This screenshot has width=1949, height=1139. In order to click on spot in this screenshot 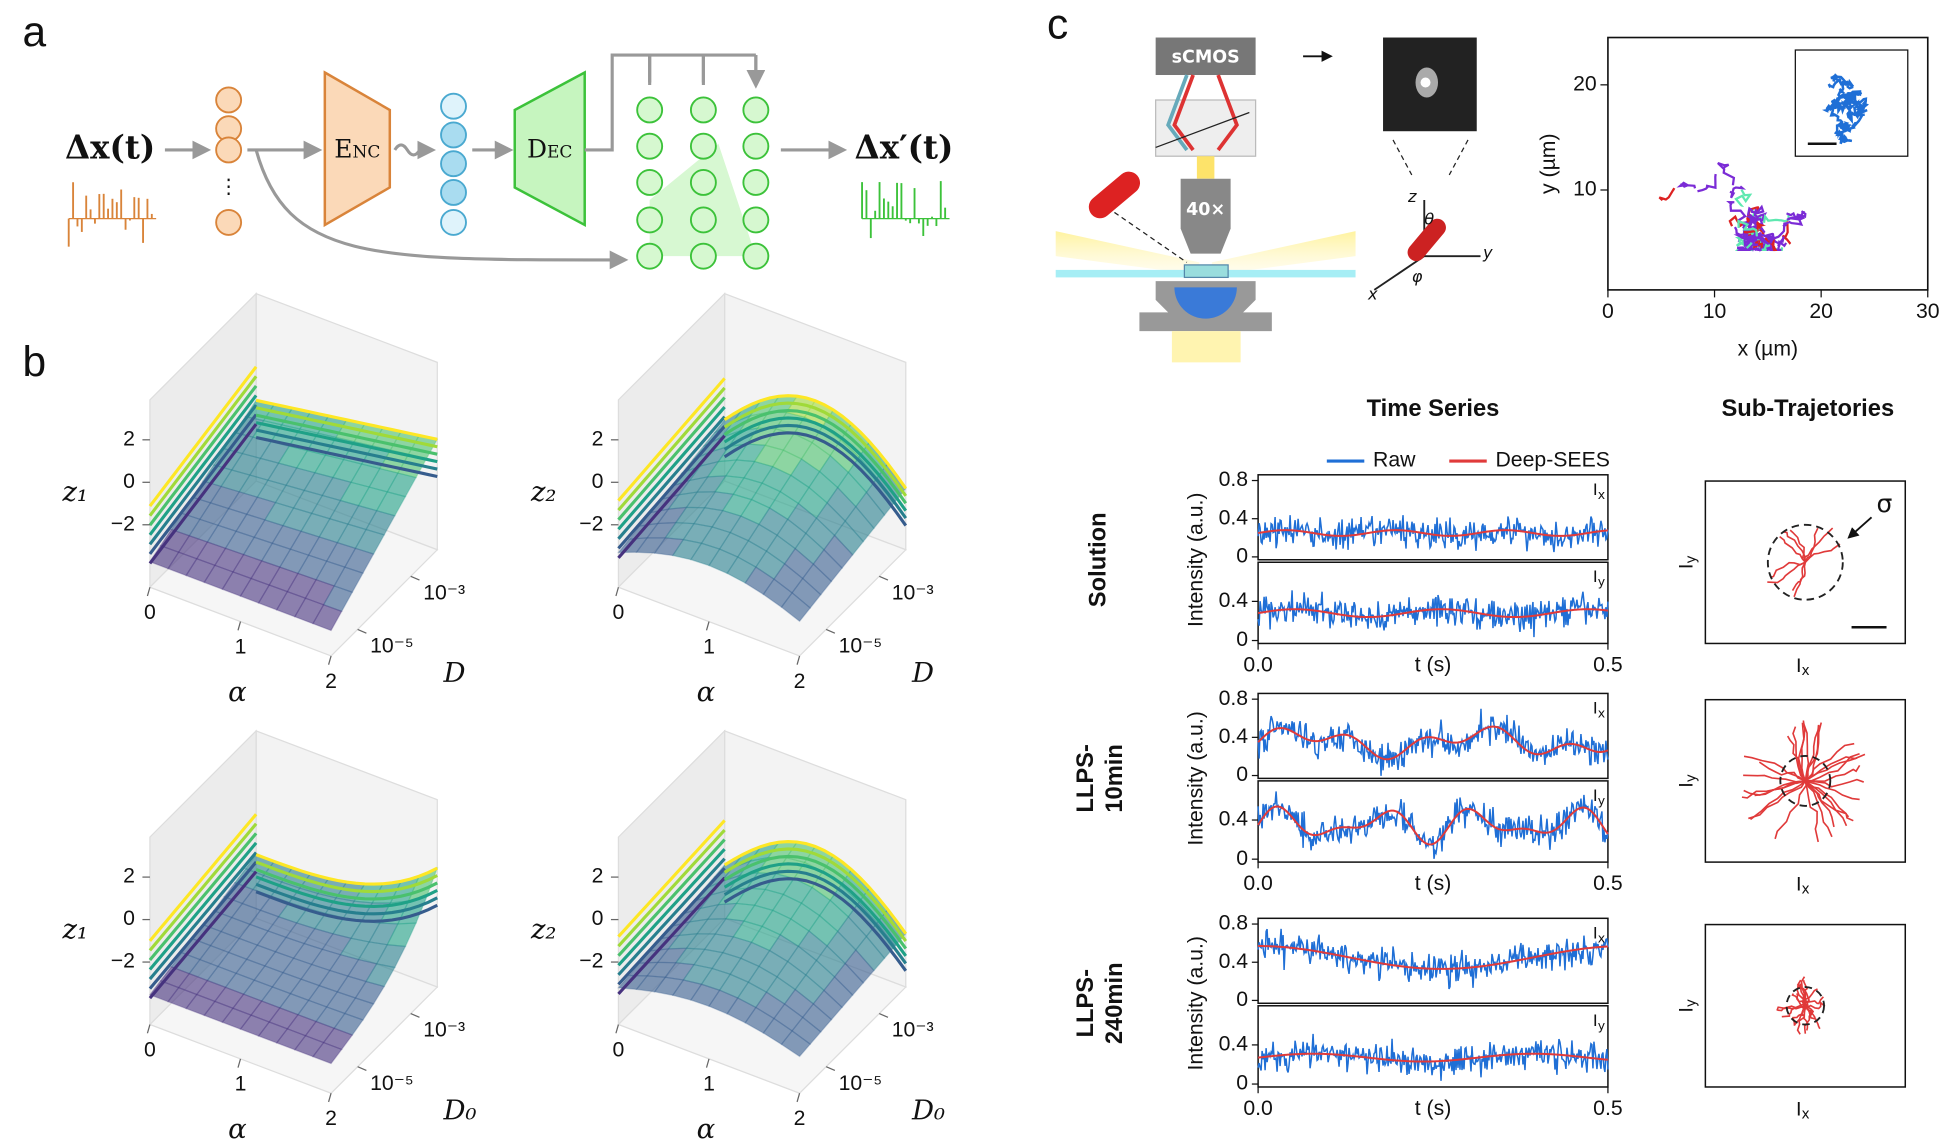, I will do `click(1425, 82)`.